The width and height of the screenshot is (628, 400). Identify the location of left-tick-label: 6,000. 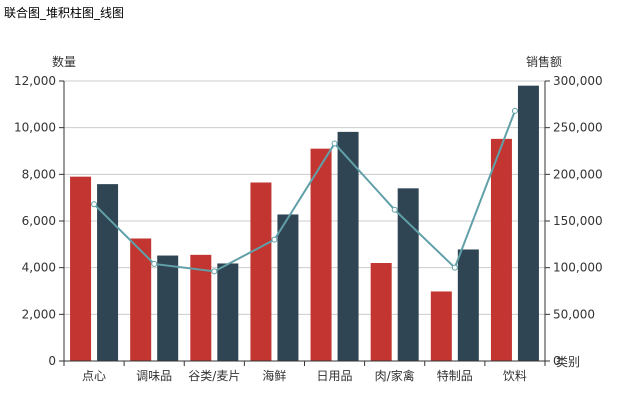
(39, 221).